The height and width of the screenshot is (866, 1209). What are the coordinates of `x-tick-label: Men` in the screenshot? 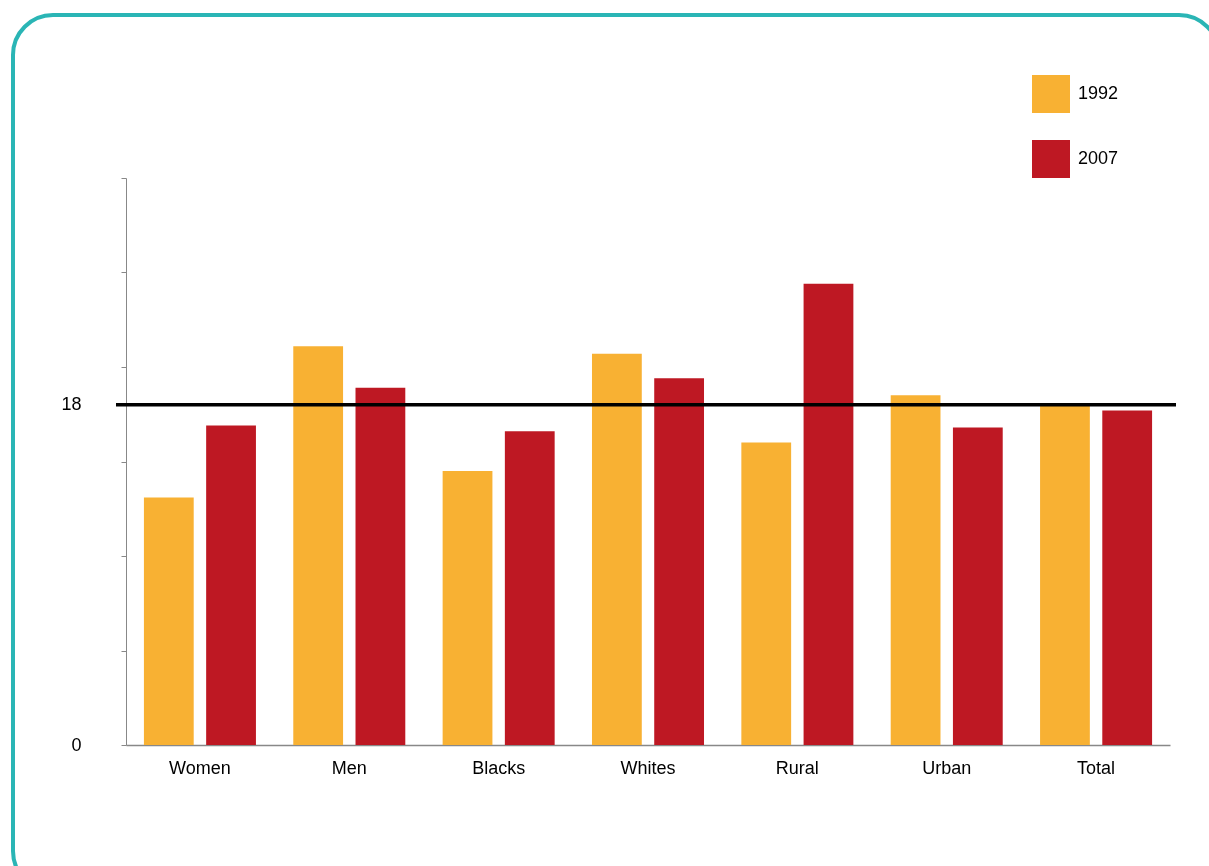 It's located at (349, 767).